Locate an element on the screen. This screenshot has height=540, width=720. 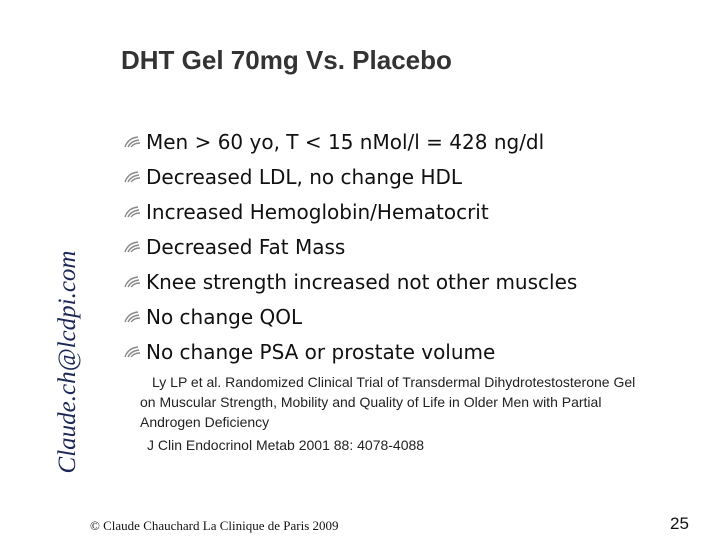
page-number: 25 is located at coordinates (679, 523).